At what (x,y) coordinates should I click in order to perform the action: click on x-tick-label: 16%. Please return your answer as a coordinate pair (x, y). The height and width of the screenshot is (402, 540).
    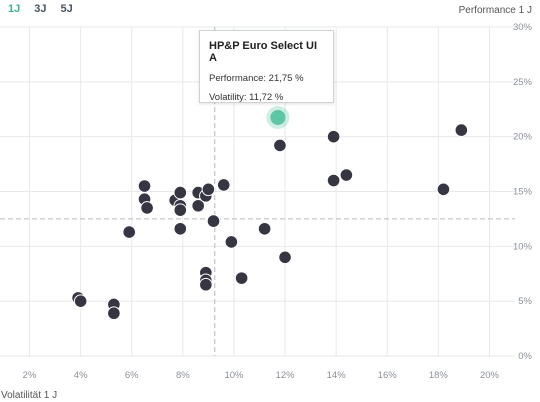
    Looking at the image, I should click on (388, 375).